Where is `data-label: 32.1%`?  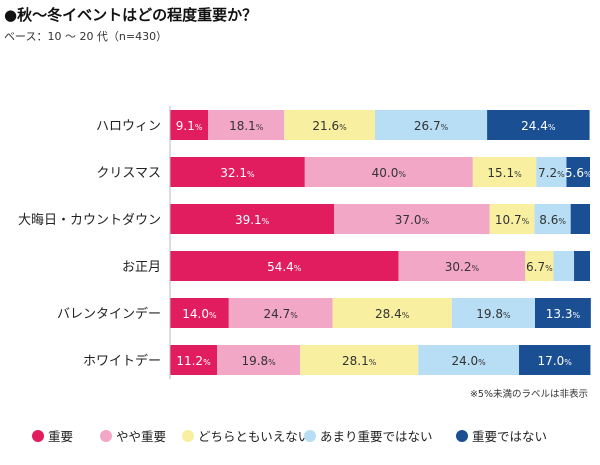
data-label: 32.1% is located at coordinates (237, 173).